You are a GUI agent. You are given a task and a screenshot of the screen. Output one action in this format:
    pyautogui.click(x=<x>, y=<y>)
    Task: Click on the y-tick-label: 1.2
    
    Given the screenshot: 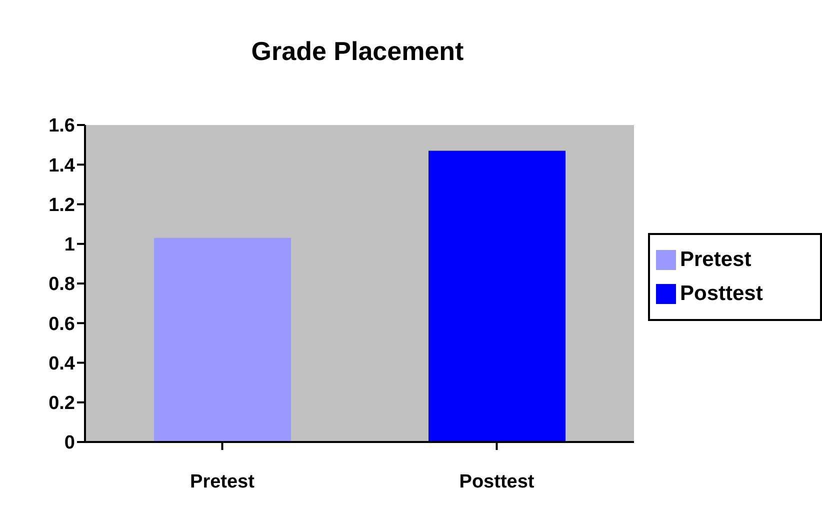 What is the action you would take?
    pyautogui.click(x=61, y=205)
    